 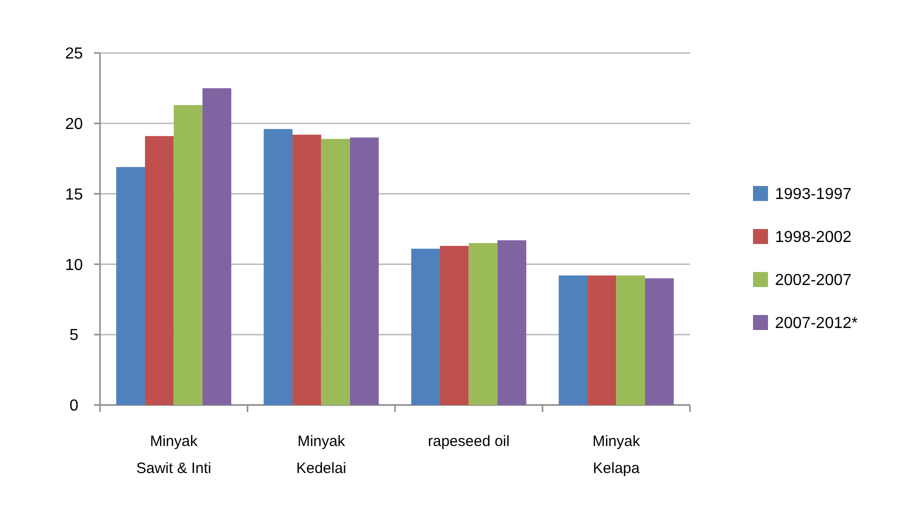 What do you see at coordinates (74, 406) in the screenshot?
I see `y-tick-label: 0` at bounding box center [74, 406].